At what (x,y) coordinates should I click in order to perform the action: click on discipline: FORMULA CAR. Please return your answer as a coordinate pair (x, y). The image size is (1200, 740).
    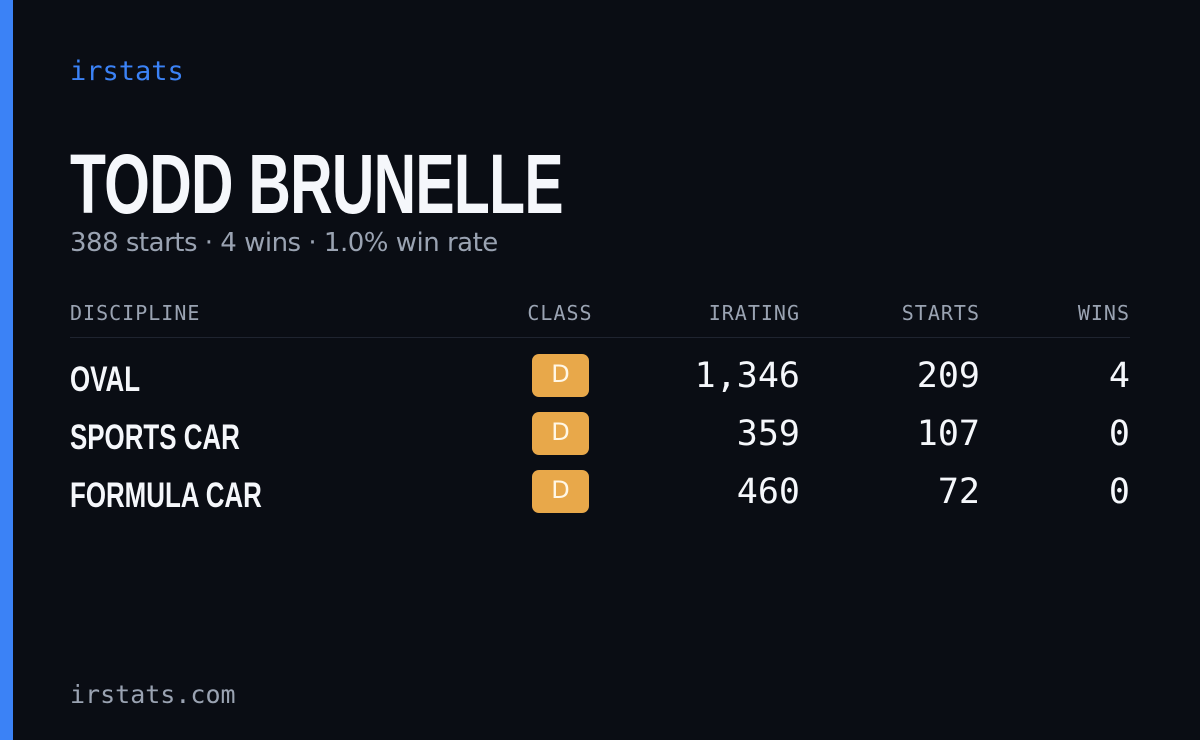
    Looking at the image, I should click on (166, 495).